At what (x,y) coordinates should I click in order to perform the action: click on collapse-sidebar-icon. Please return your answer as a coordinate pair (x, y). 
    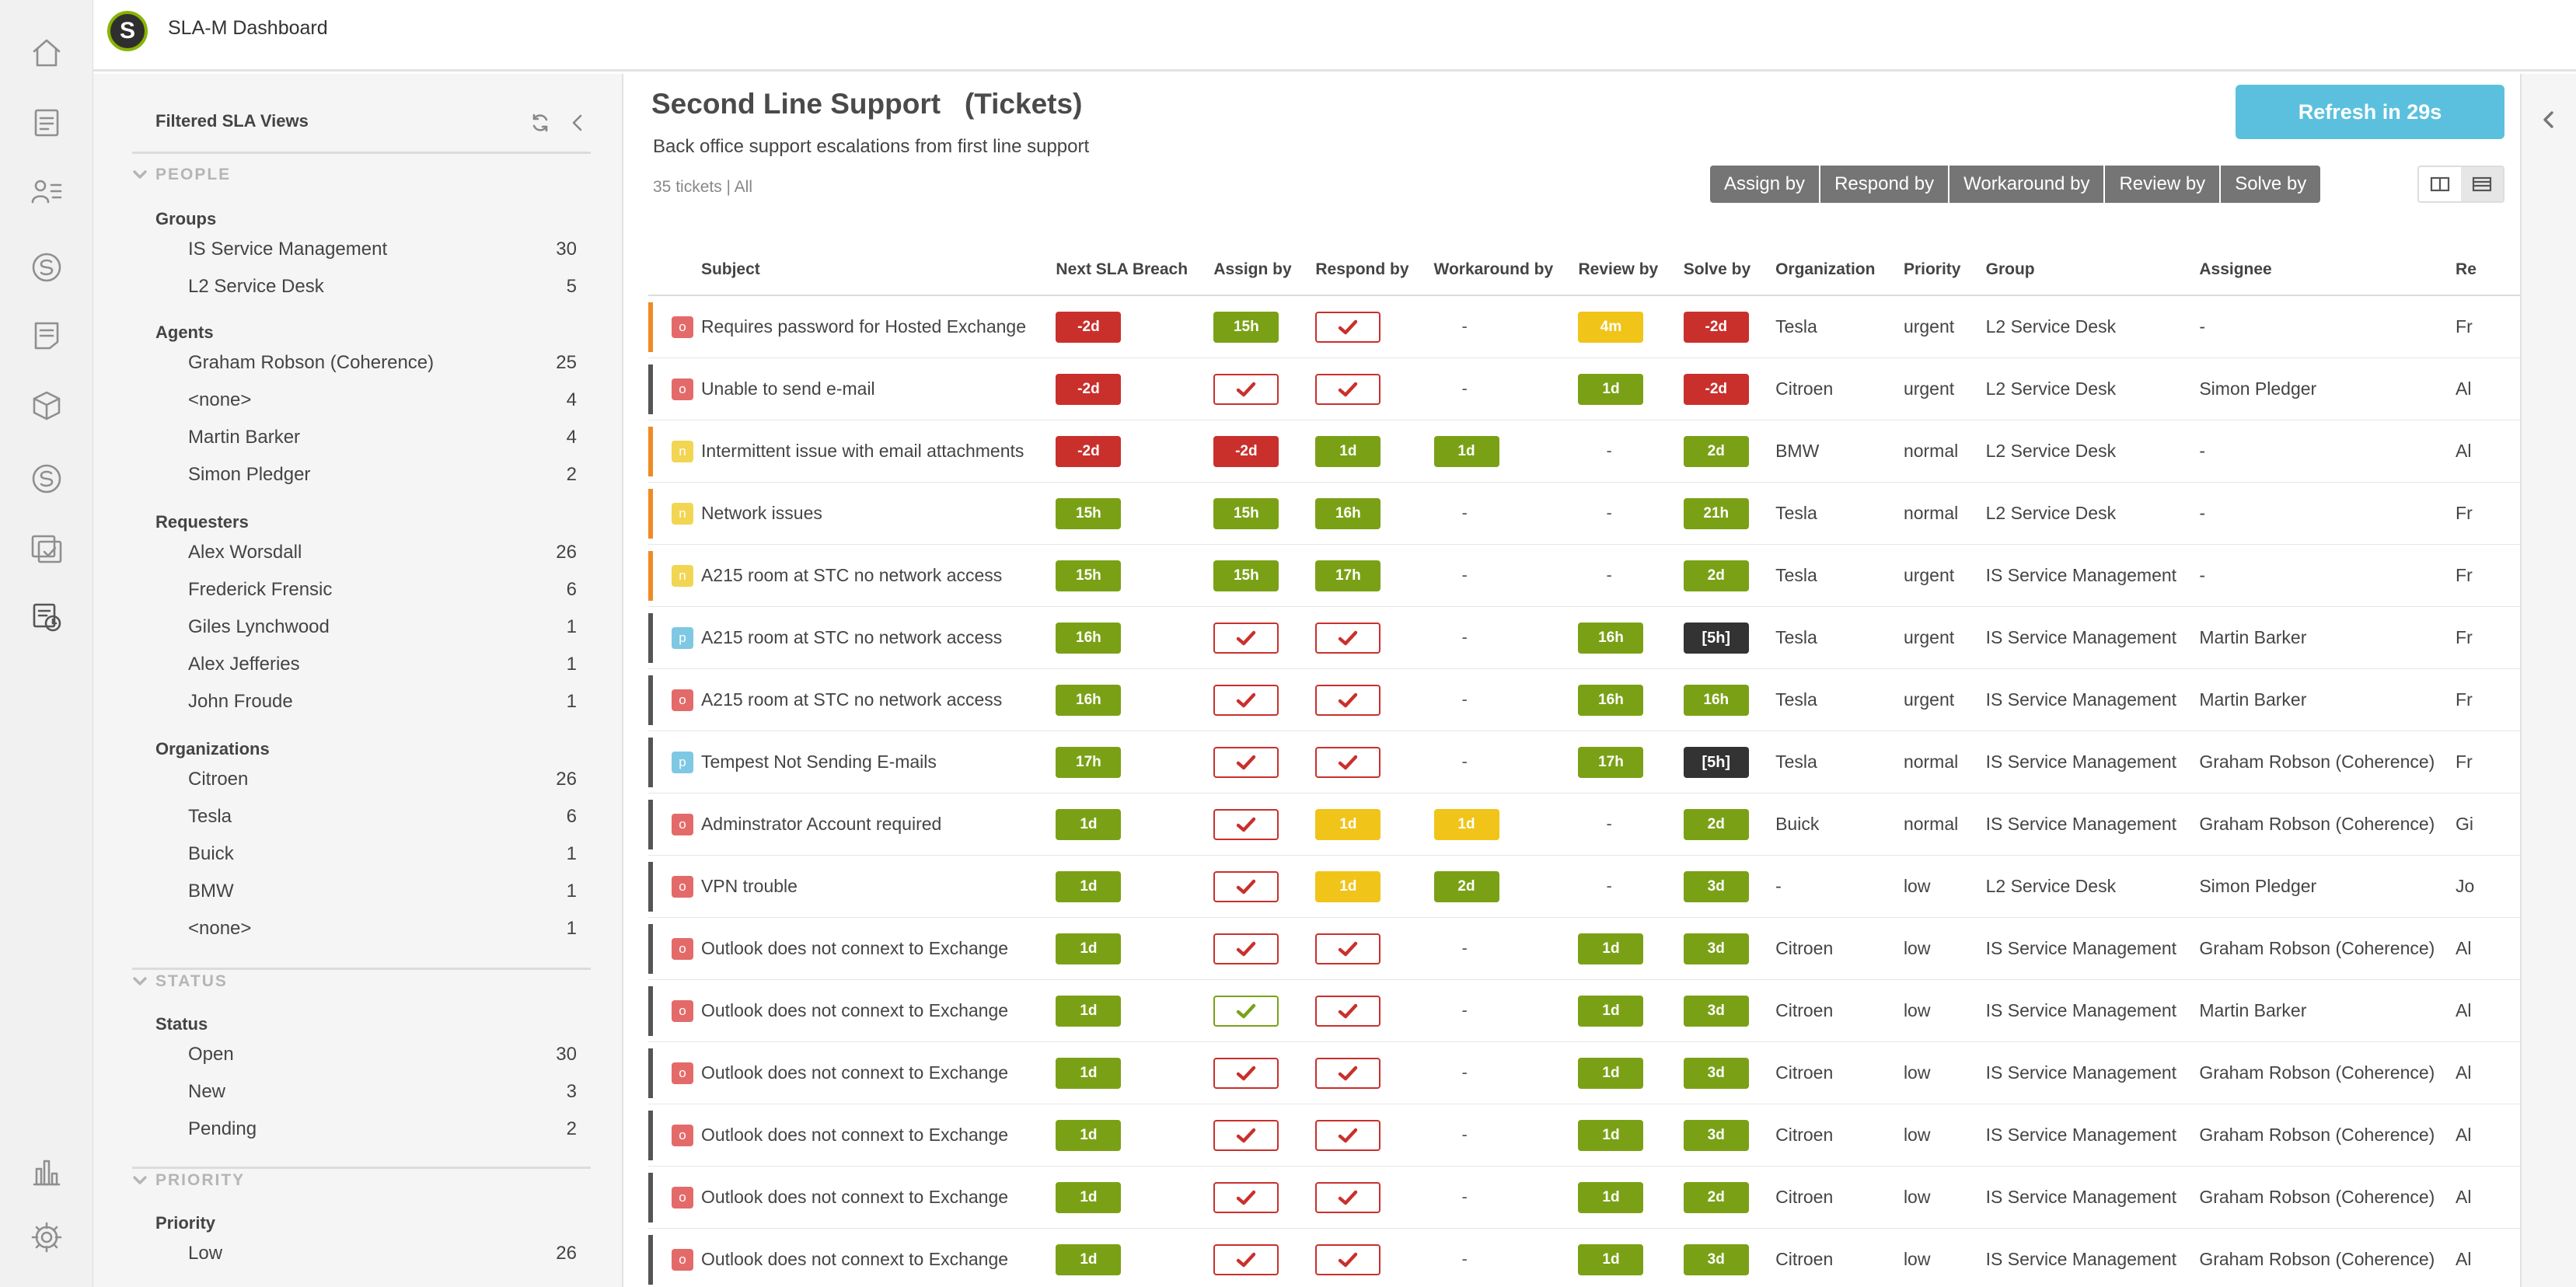
    Looking at the image, I should click on (578, 125).